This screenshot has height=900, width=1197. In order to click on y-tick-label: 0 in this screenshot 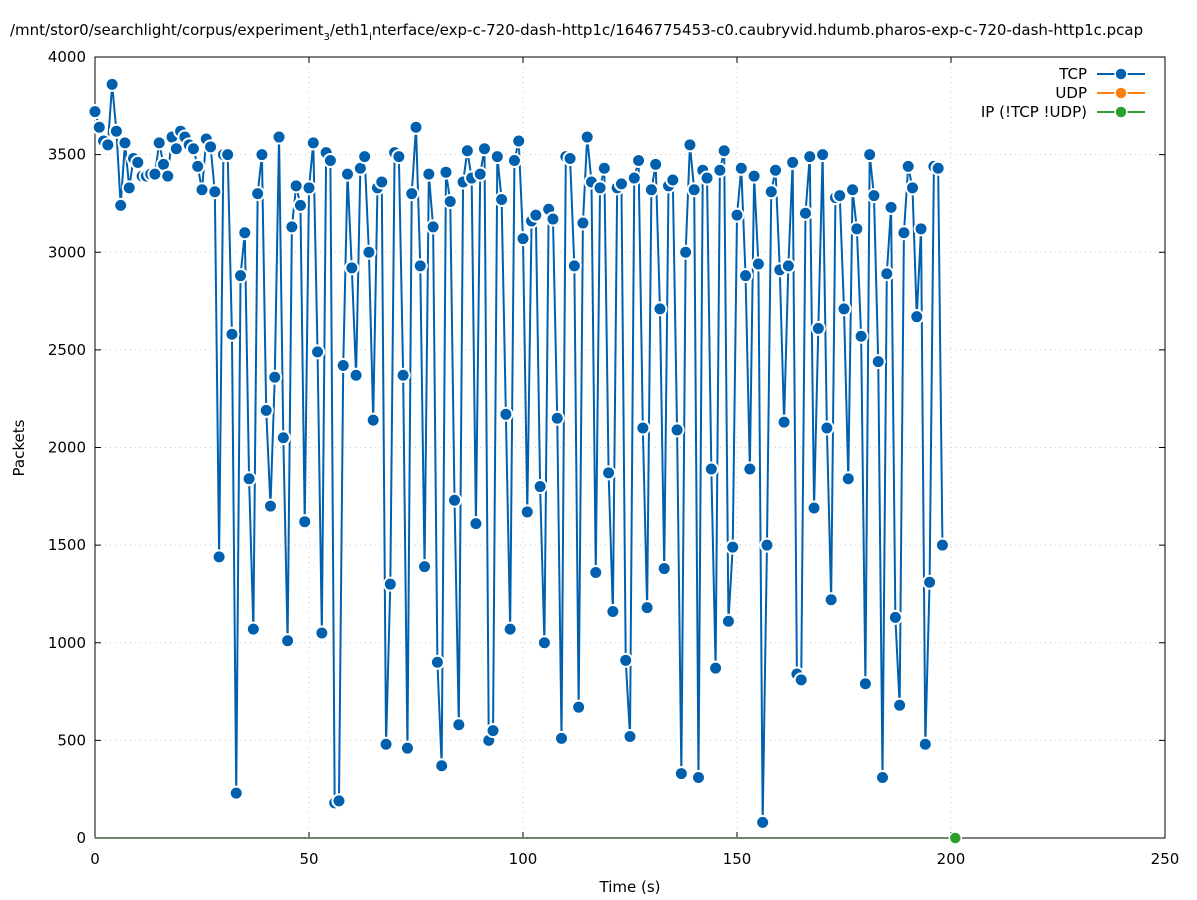, I will do `click(81, 838)`.